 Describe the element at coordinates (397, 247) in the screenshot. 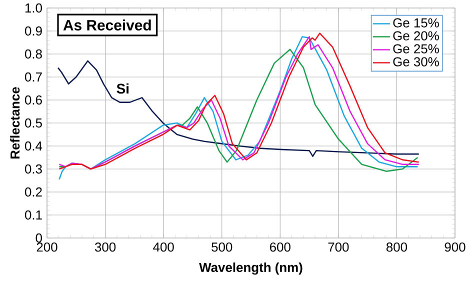

I see `x-tick-label: 800` at that location.